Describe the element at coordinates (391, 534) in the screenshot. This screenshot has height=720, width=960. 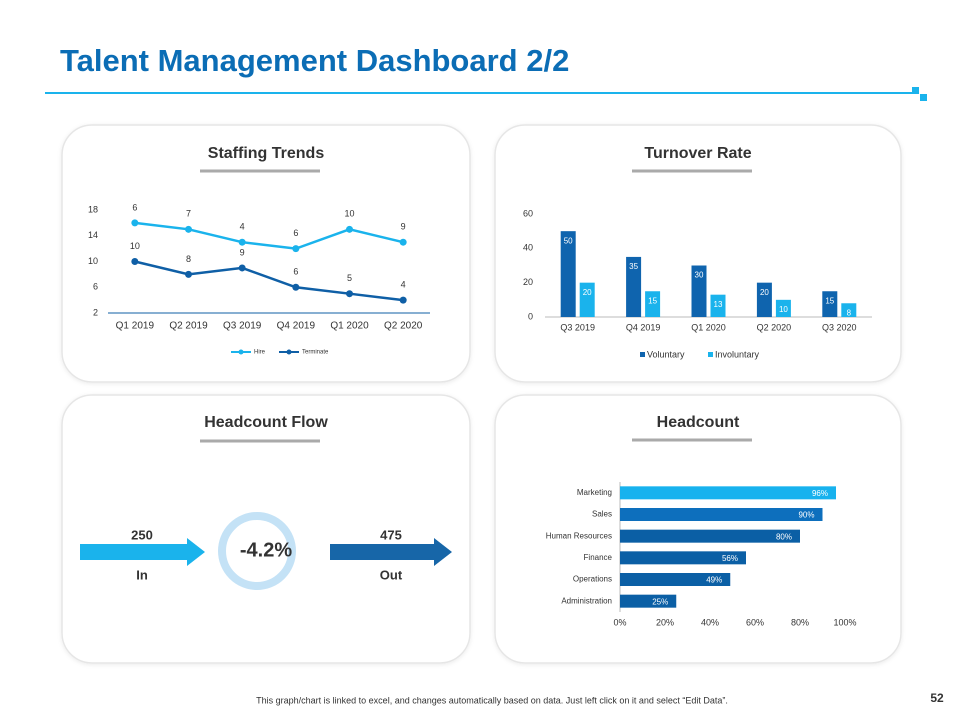
I see `out-value: 475` at that location.